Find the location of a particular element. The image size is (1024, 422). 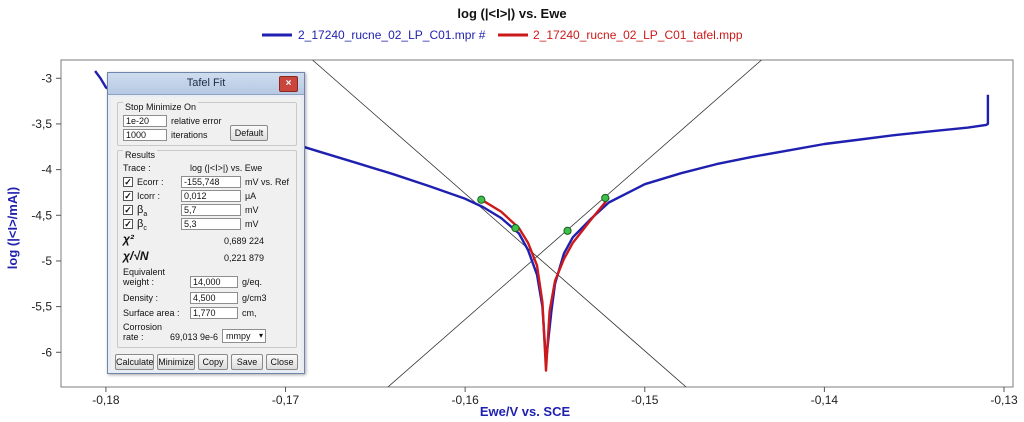

beta-a-checkbox: ✓ is located at coordinates (128, 210).